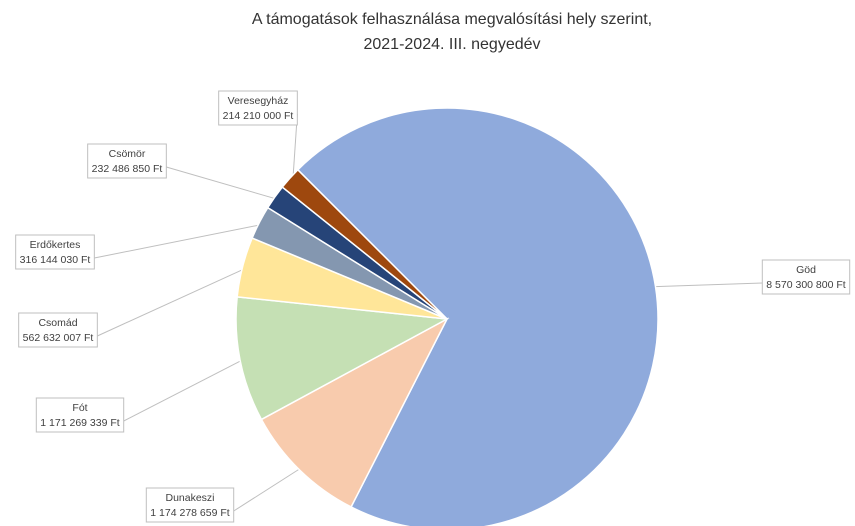 The width and height of the screenshot is (855, 526). What do you see at coordinates (127, 154) in the screenshot?
I see `label-name: Csömör` at bounding box center [127, 154].